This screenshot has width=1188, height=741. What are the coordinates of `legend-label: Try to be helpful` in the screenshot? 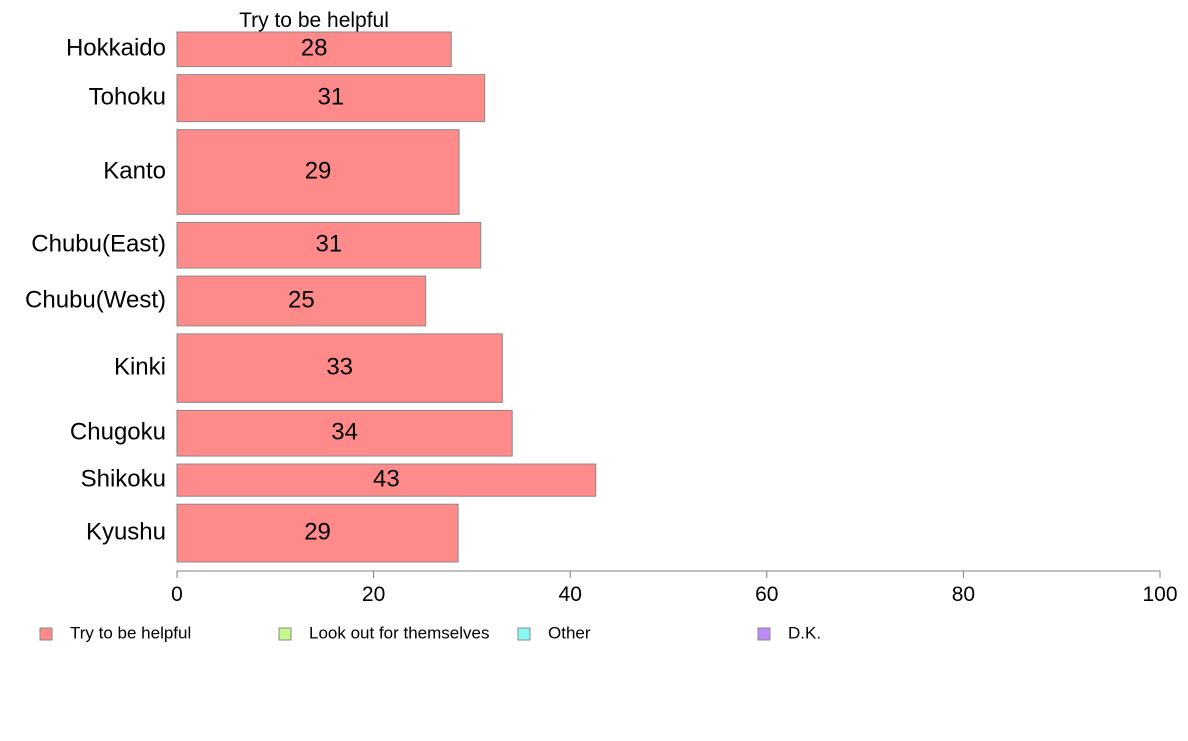 It's located at (130, 632).